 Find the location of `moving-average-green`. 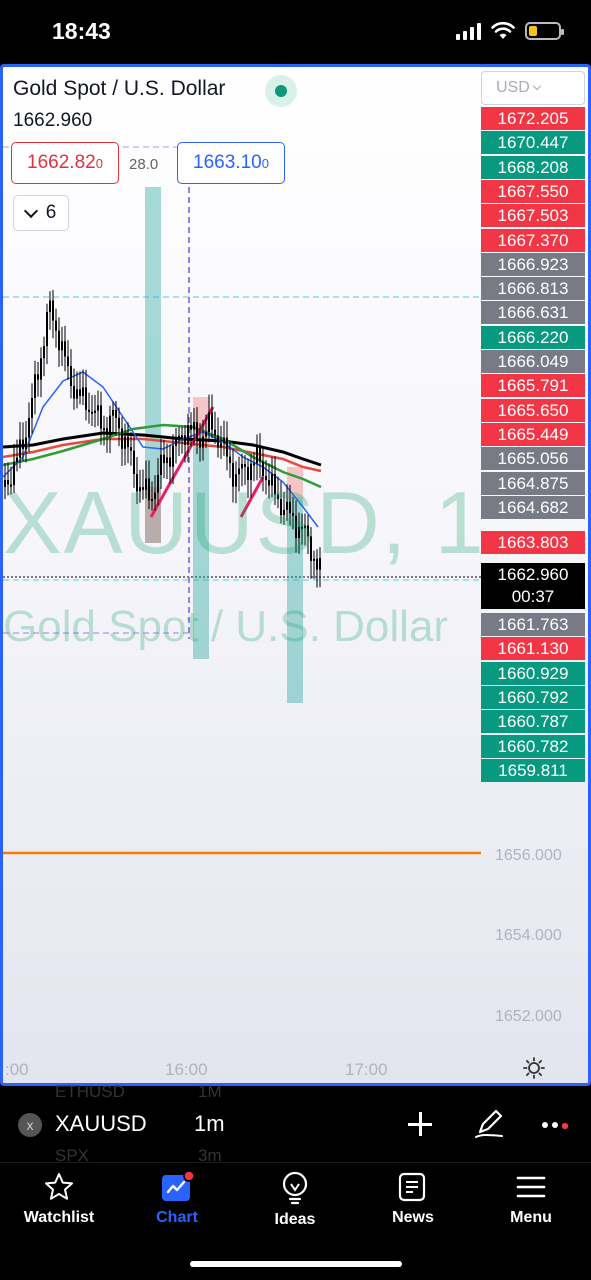

moving-average-green is located at coordinates (162, 456).